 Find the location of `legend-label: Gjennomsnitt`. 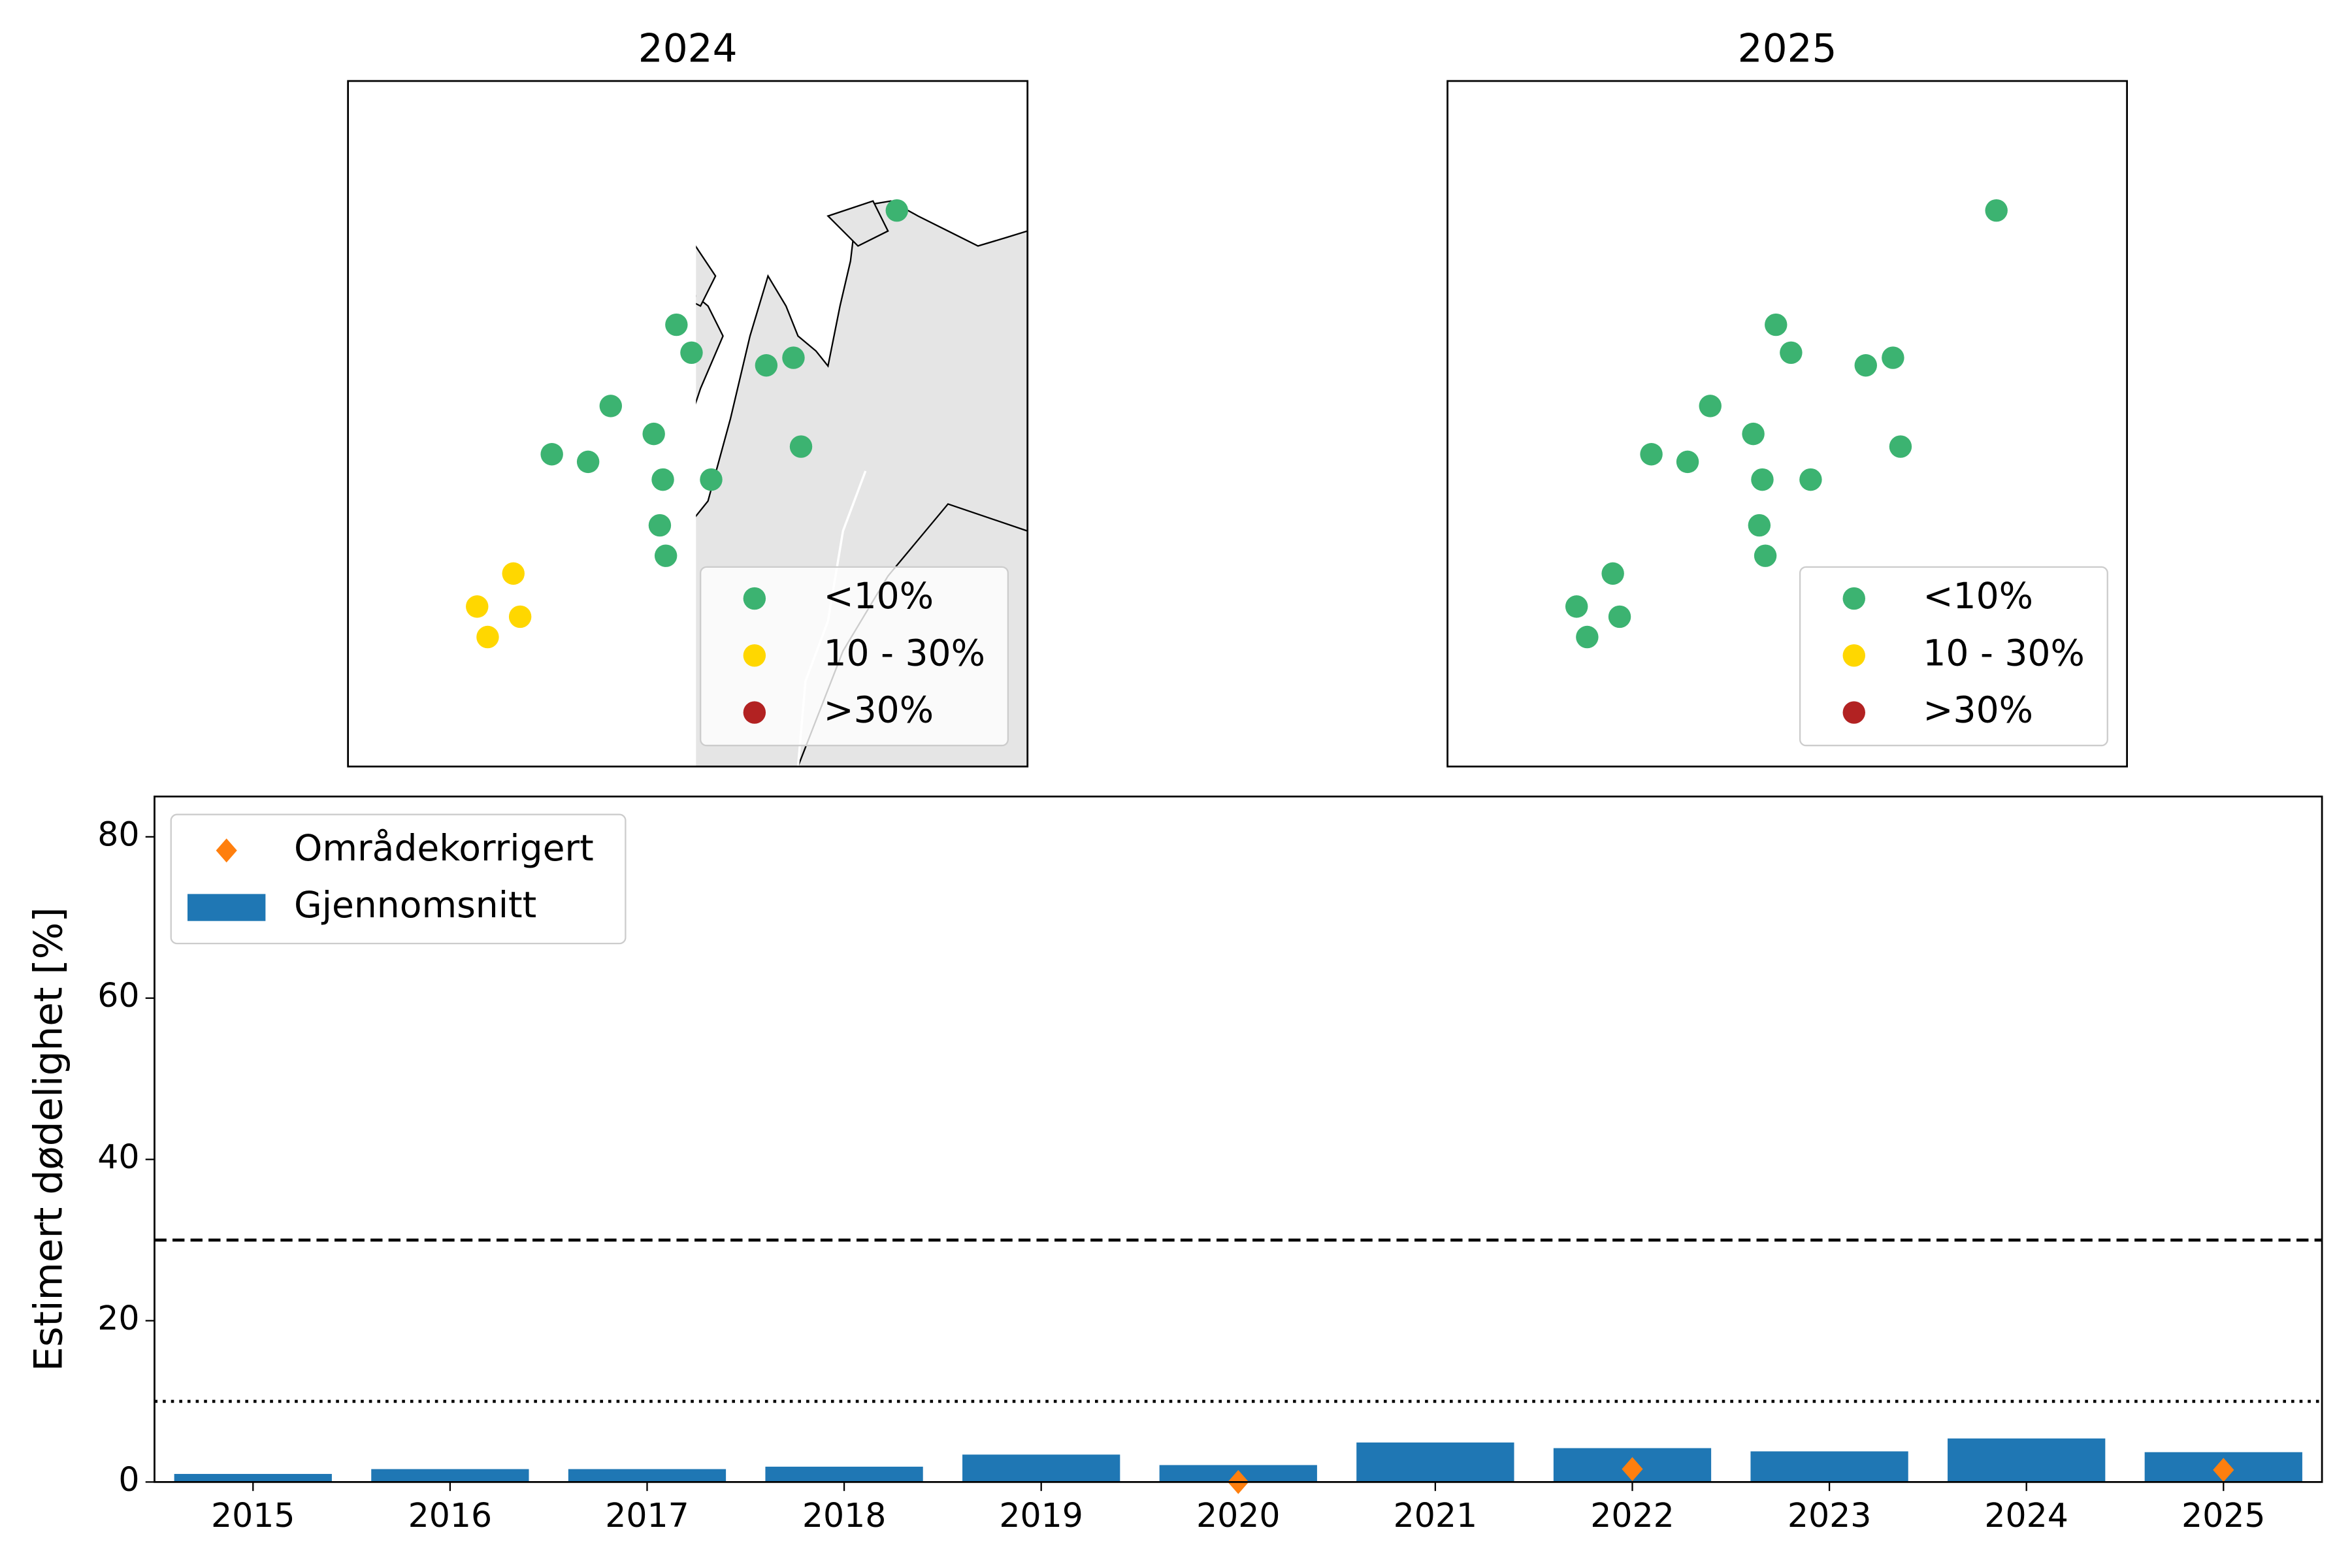

legend-label: Gjennomsnitt is located at coordinates (415, 905).